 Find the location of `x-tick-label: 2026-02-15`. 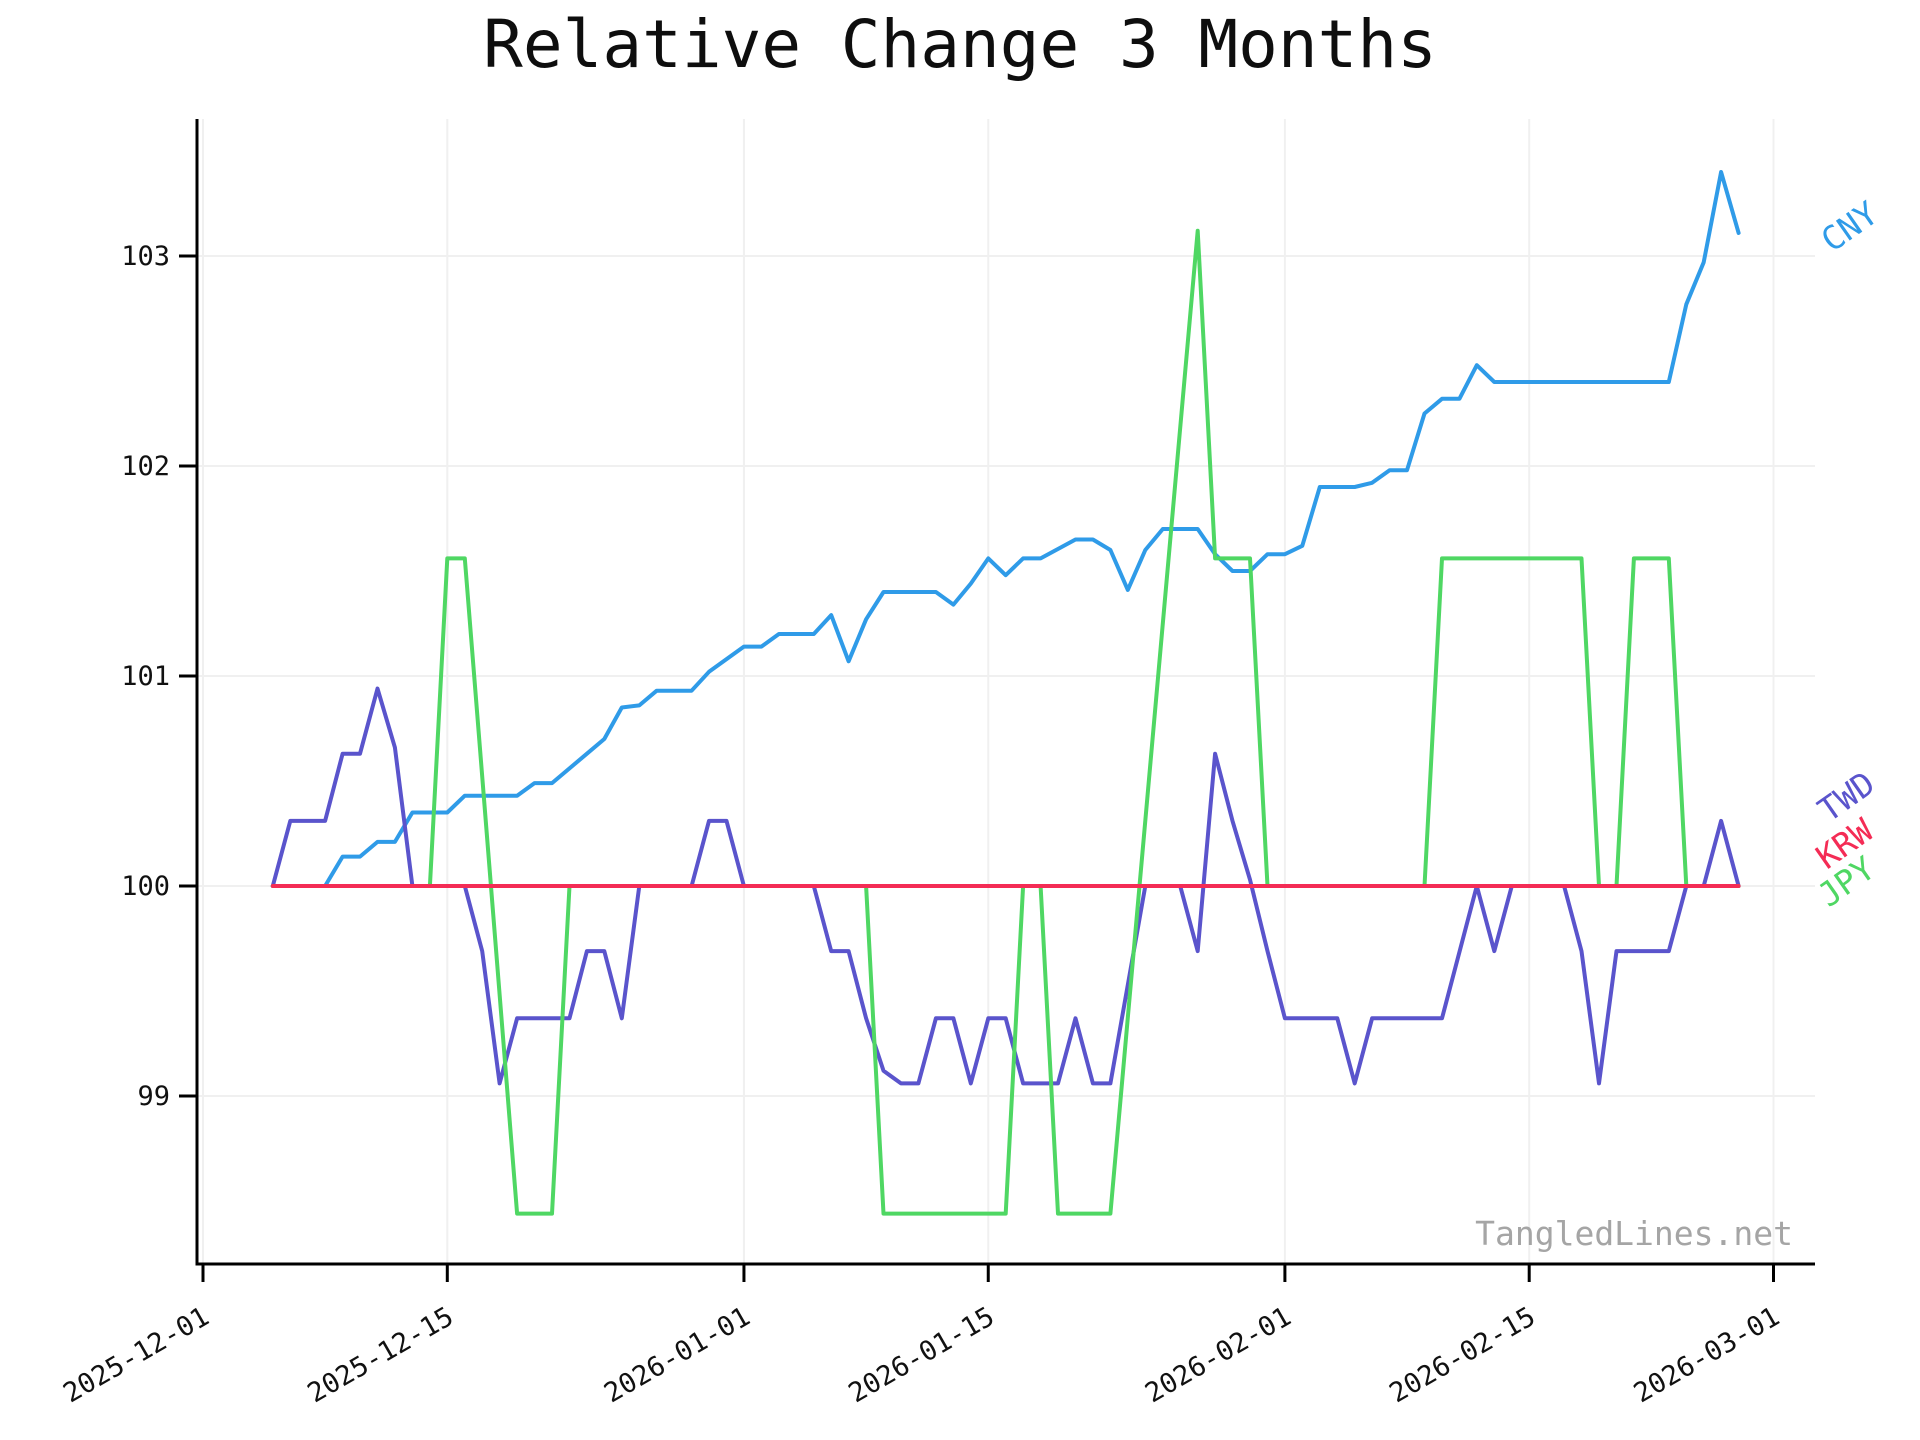

x-tick-label: 2026-02-15 is located at coordinates (1462, 1355).